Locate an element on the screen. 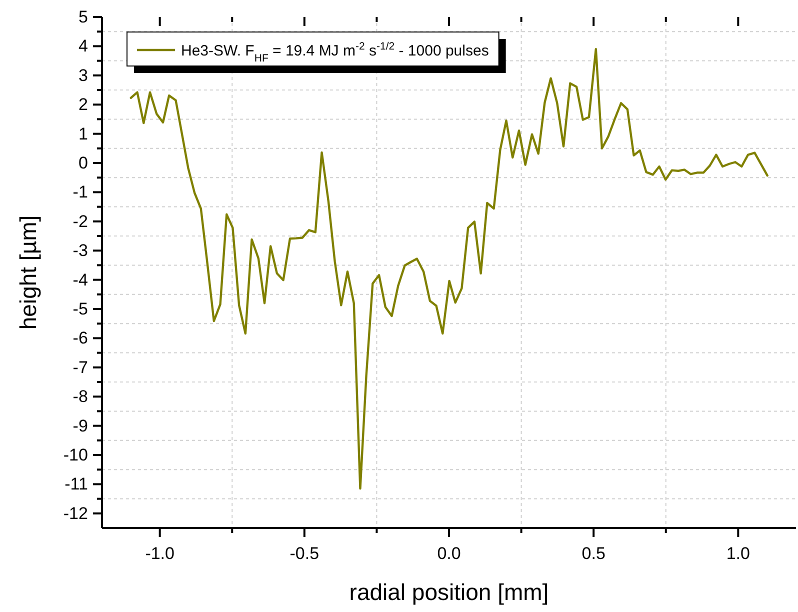  y-tick-label: 3 is located at coordinates (83, 75).